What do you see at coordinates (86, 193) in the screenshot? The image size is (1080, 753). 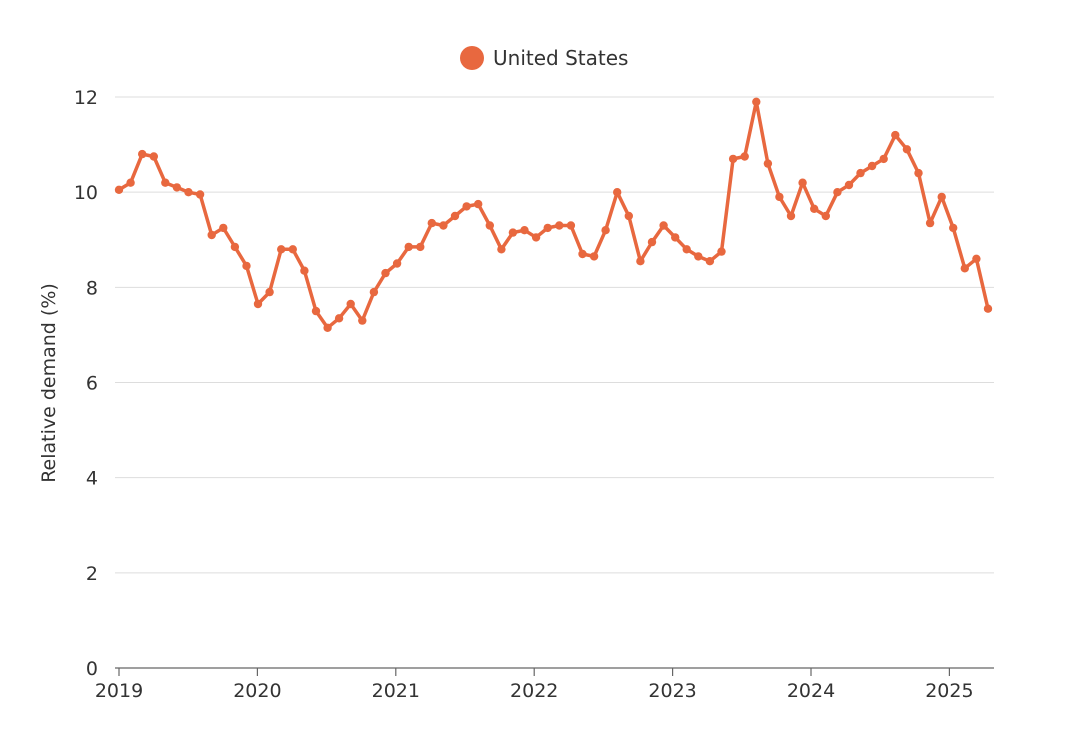 I see `y-tick-label-10: 10` at bounding box center [86, 193].